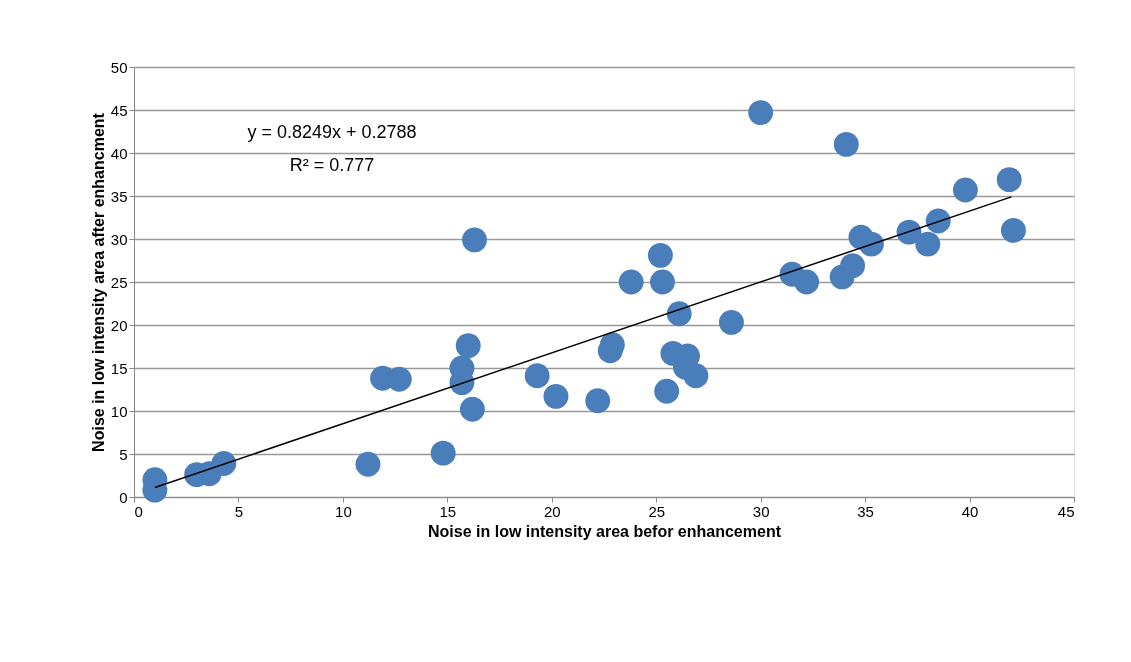 This screenshot has width=1131, height=662. I want to click on x-tick-label: 15, so click(448, 511).